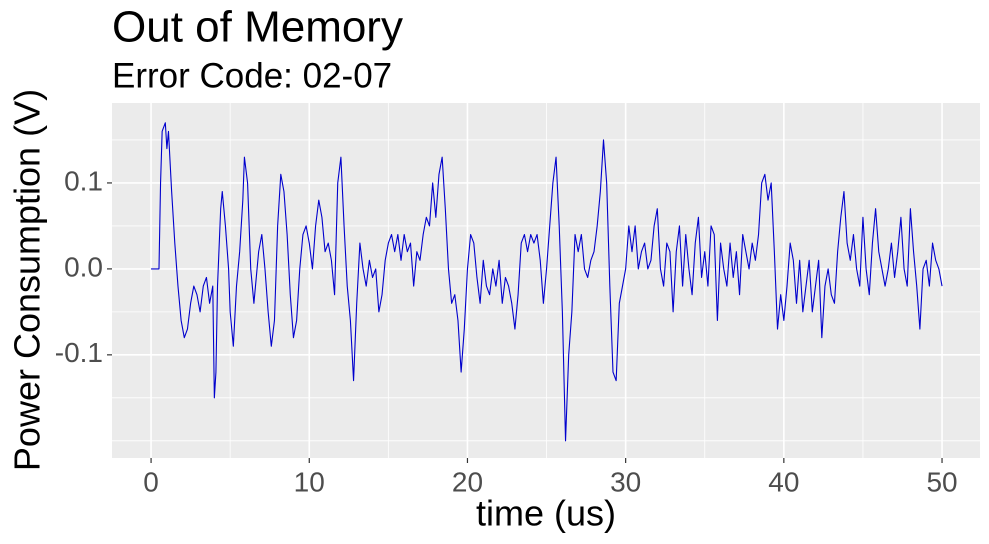 The height and width of the screenshot is (544, 989). Describe the element at coordinates (83, 180) in the screenshot. I see `y-tick-label: 0.1` at that location.